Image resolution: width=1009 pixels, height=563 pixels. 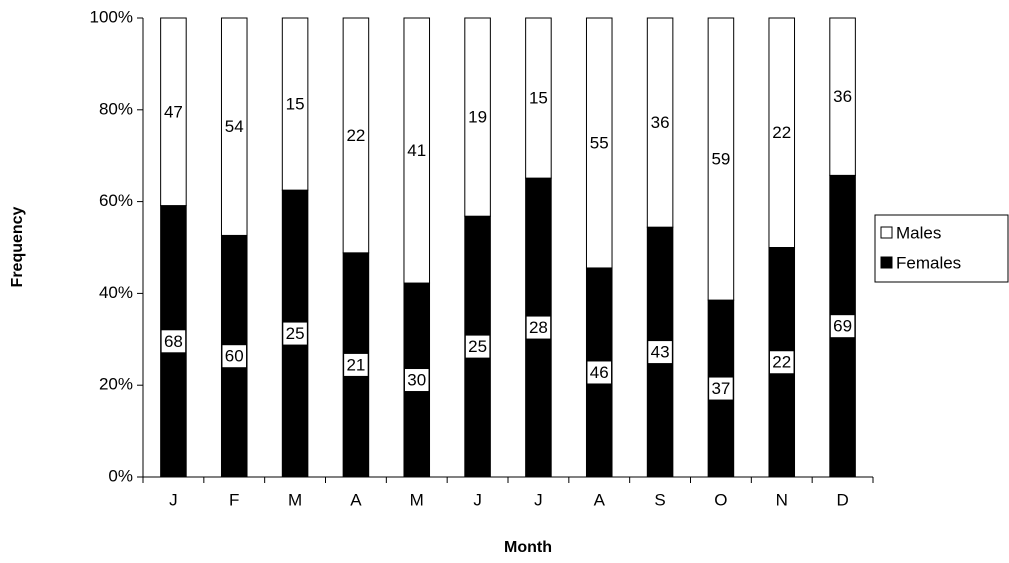 I want to click on y-axis-title: Frequency, so click(x=17, y=246).